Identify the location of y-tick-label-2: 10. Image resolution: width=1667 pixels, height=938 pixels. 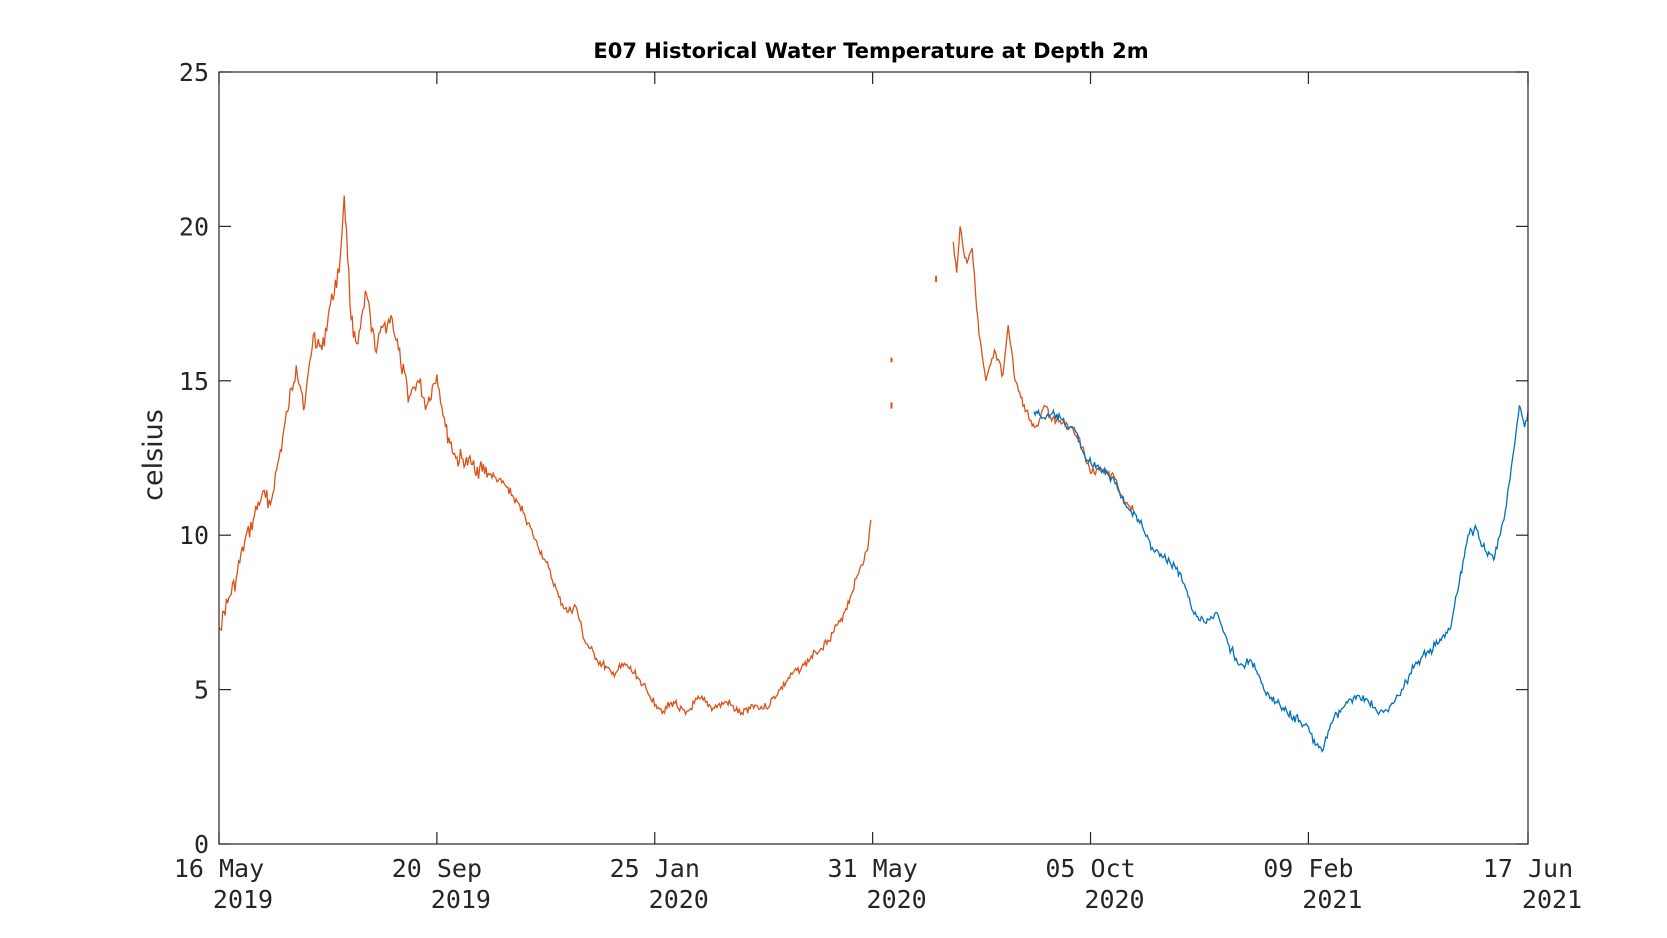
(194, 535).